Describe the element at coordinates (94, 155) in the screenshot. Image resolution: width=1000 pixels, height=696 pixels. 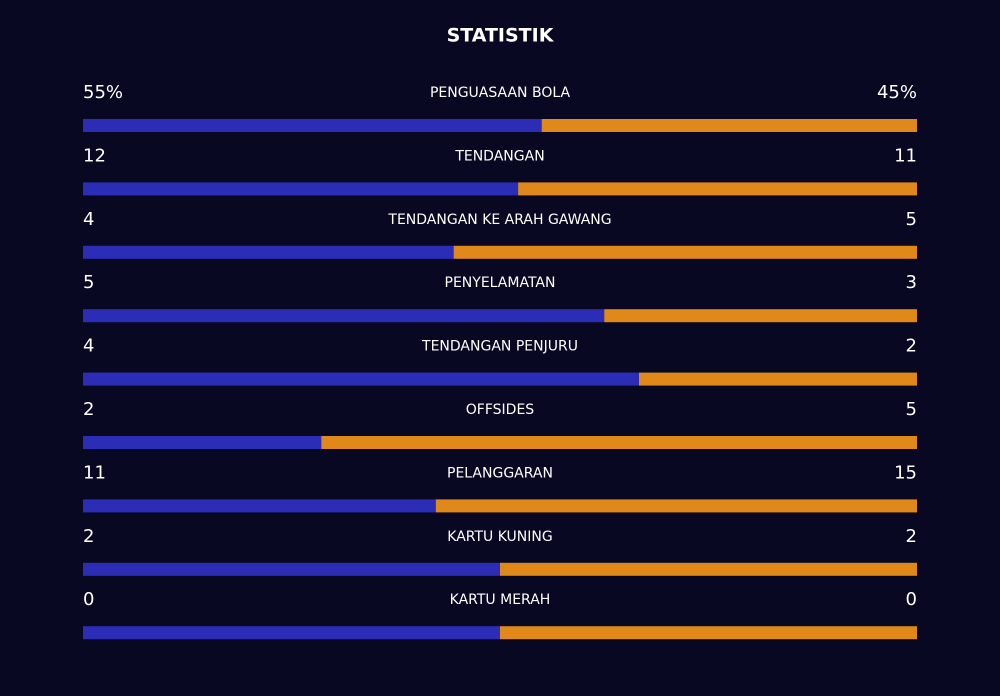
I see `home-value: 12` at that location.